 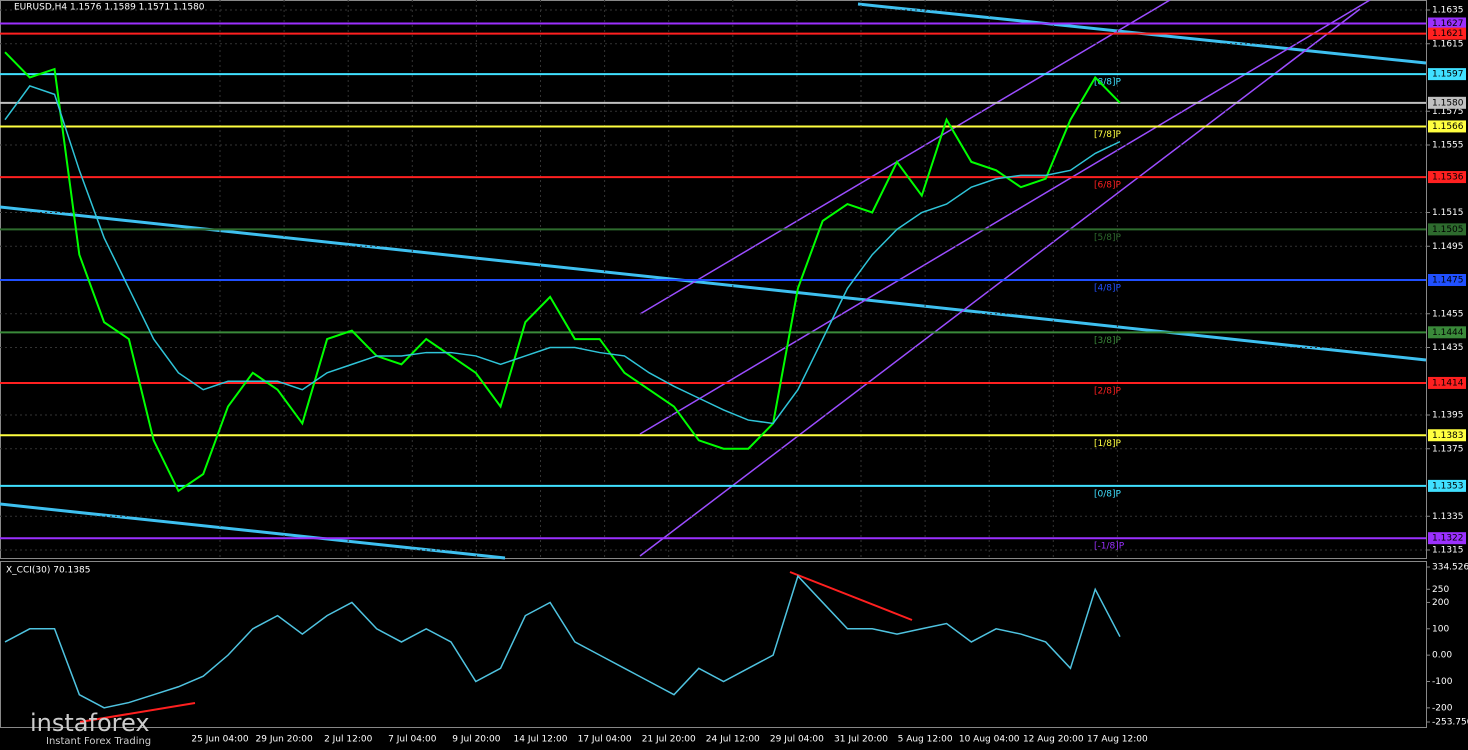 I want to click on y-tick-label: 1.1515, so click(x=1448, y=213).